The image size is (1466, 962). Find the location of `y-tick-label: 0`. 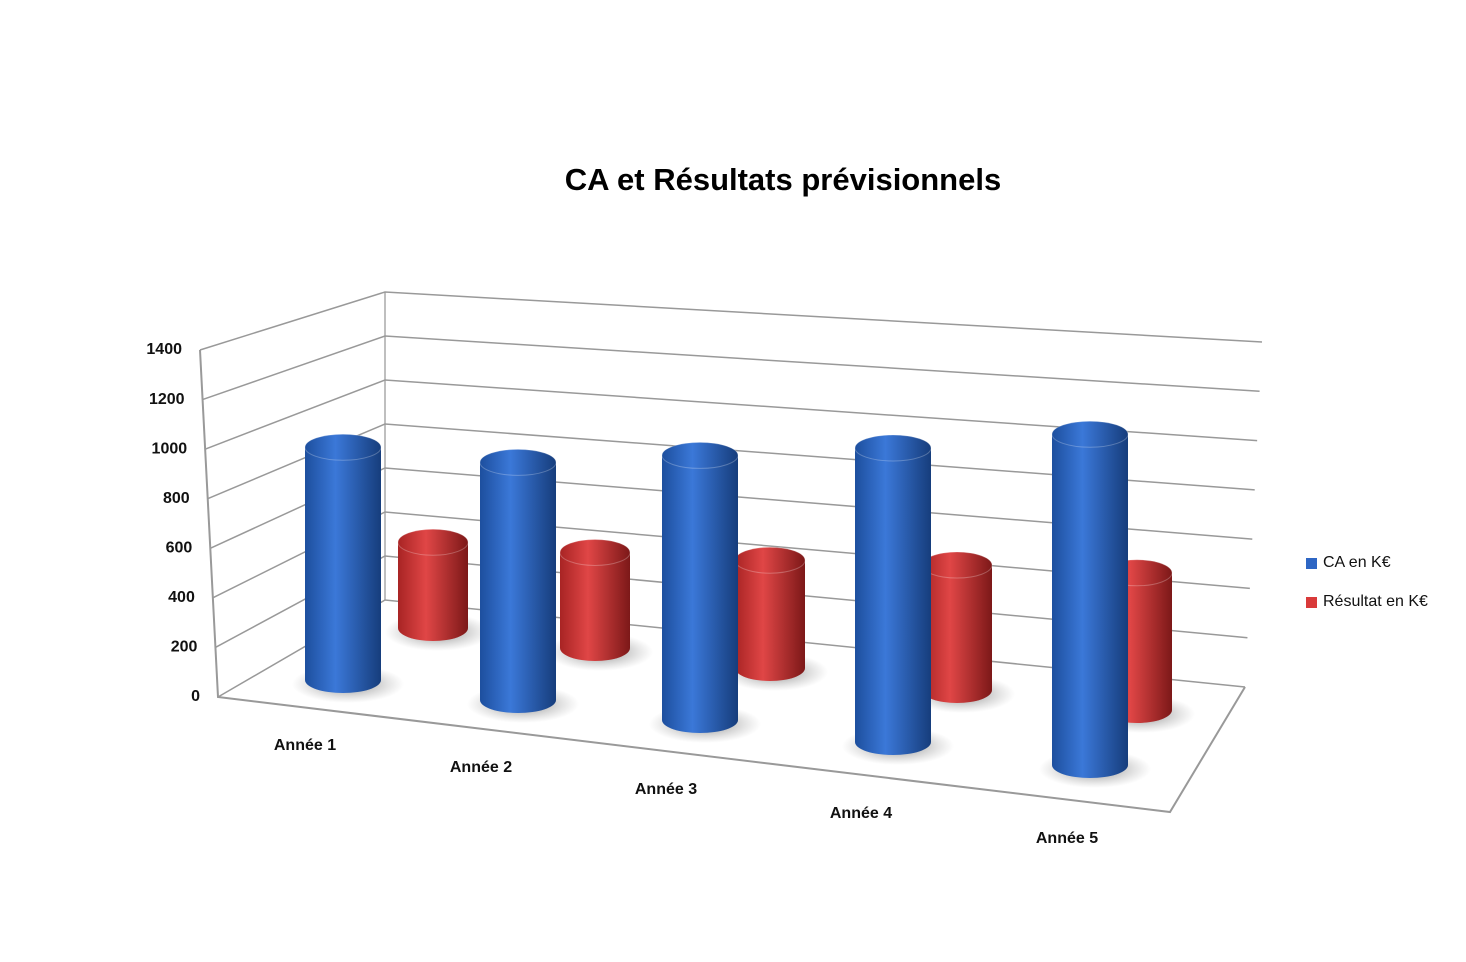

y-tick-label: 0 is located at coordinates (195, 696).